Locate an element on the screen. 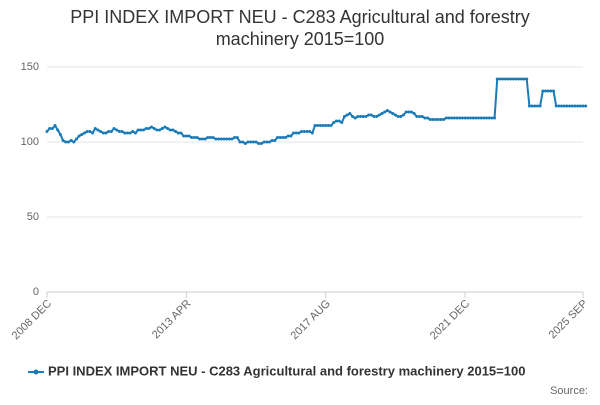 This screenshot has height=405, width=600. x-tick-label: 2025 SEP is located at coordinates (569, 320).